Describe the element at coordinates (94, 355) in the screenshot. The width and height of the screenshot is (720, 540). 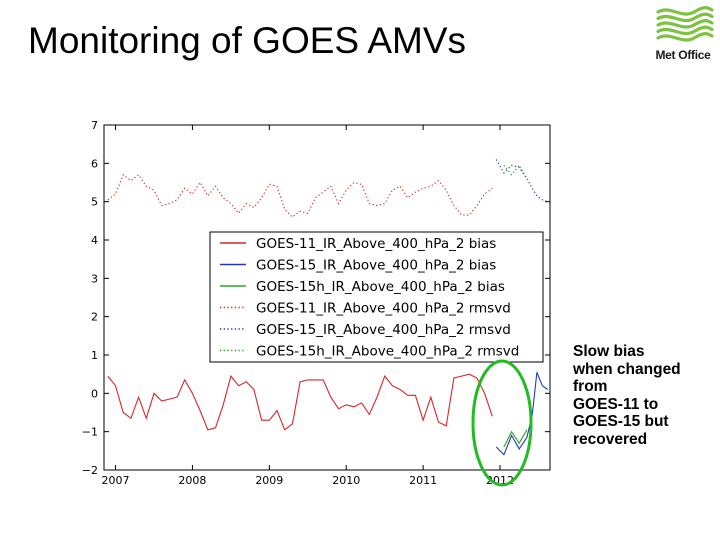
I see `y-tick-label: 1` at that location.